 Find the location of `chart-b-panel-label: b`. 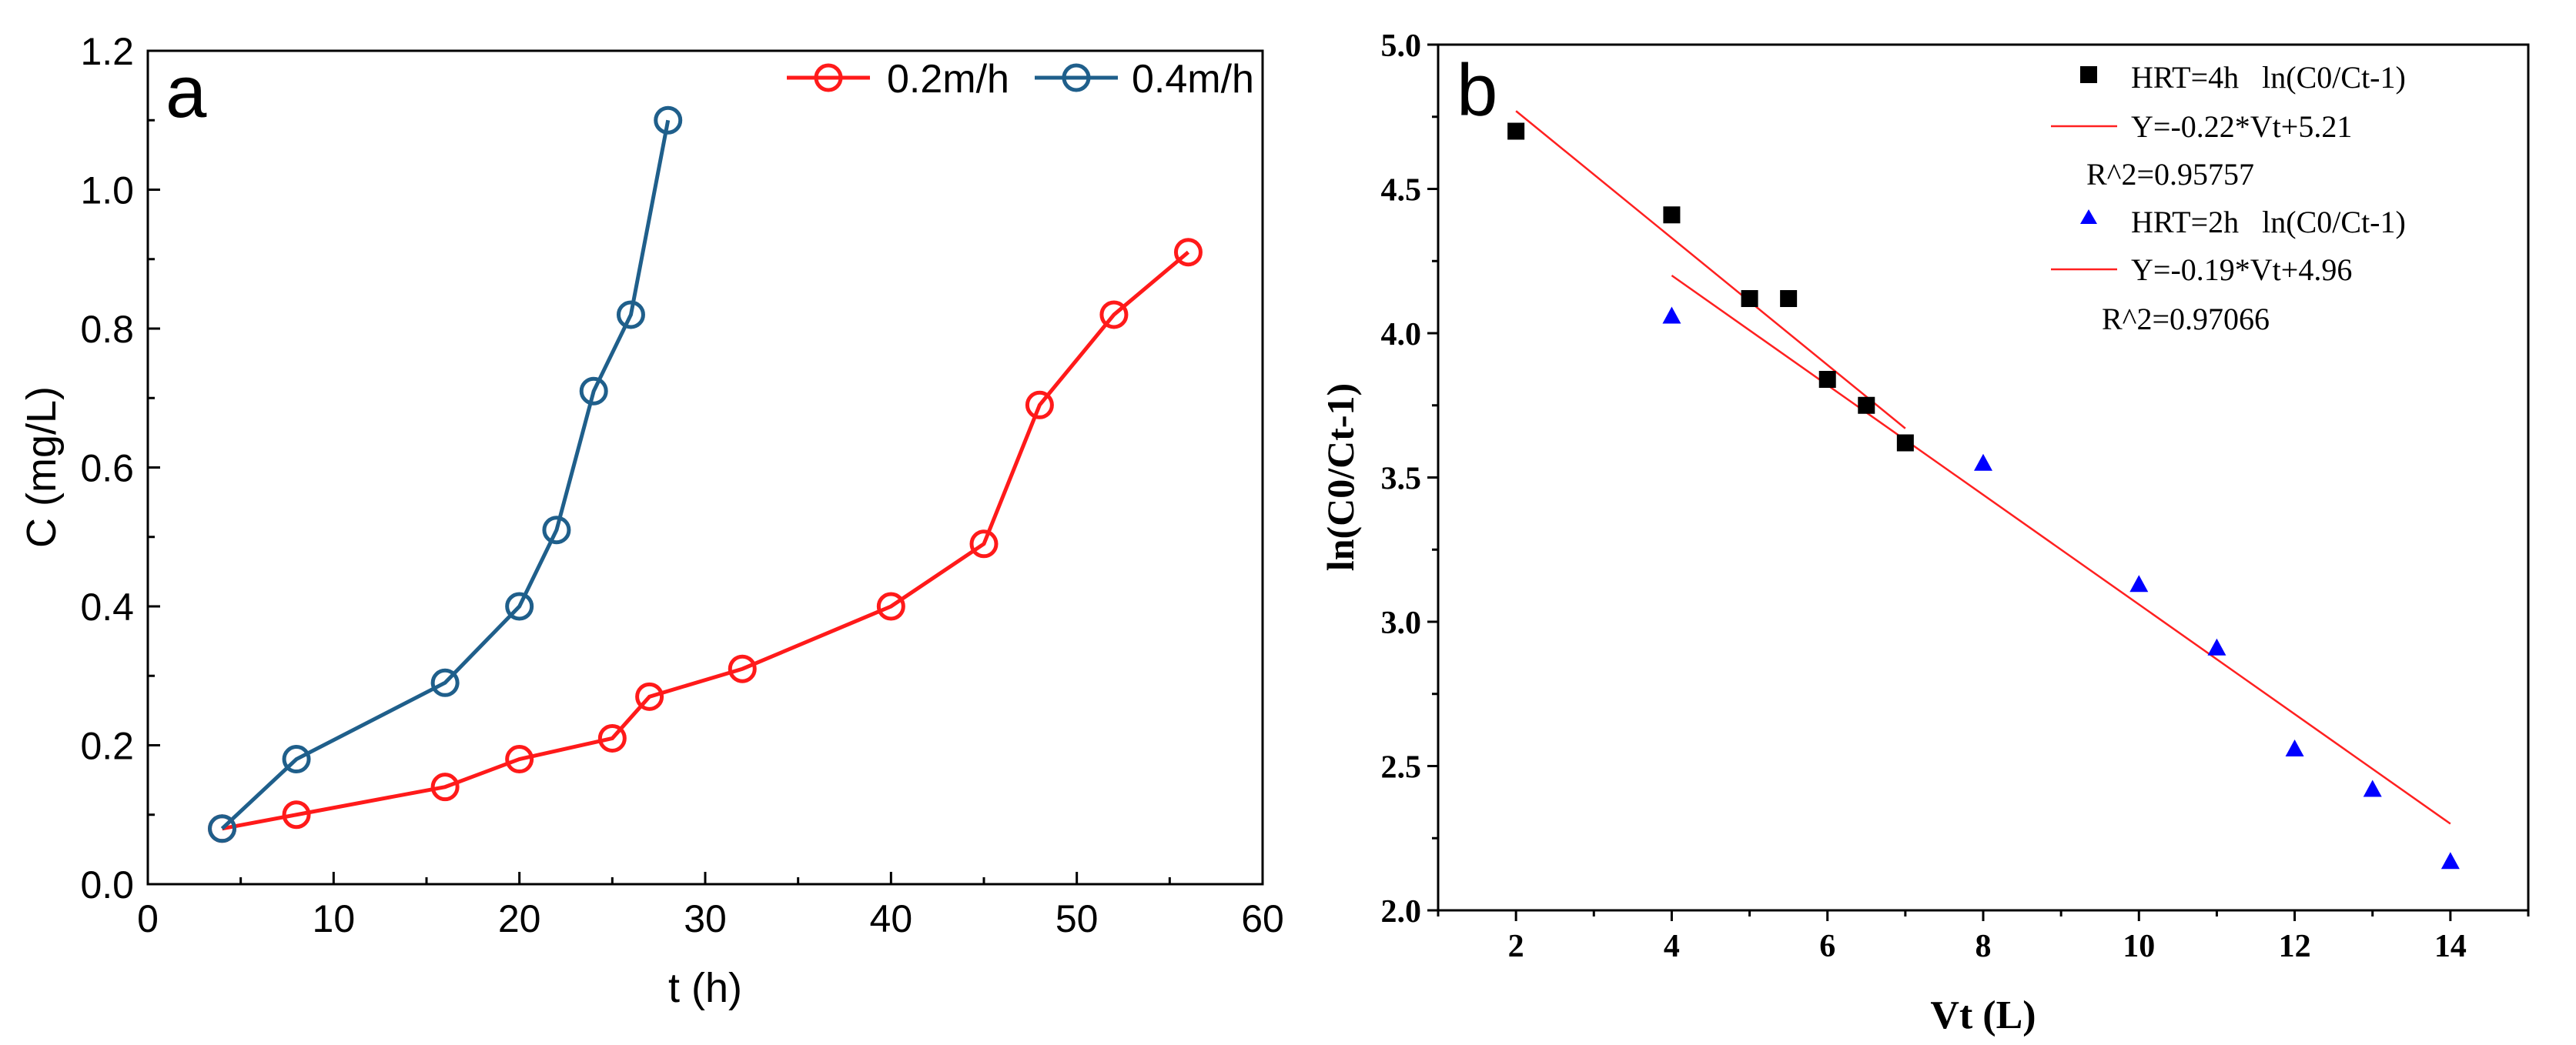

chart-b-panel-label: b is located at coordinates (1477, 90).